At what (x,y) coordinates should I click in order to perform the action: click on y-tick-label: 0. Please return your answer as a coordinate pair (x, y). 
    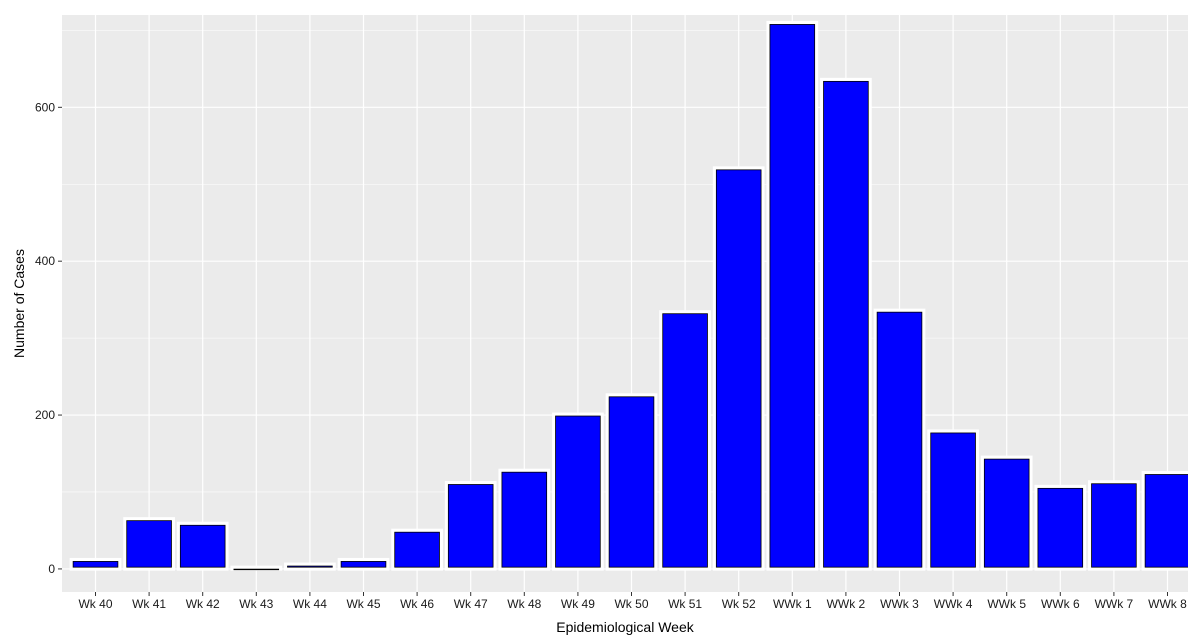
    Looking at the image, I should click on (51, 569).